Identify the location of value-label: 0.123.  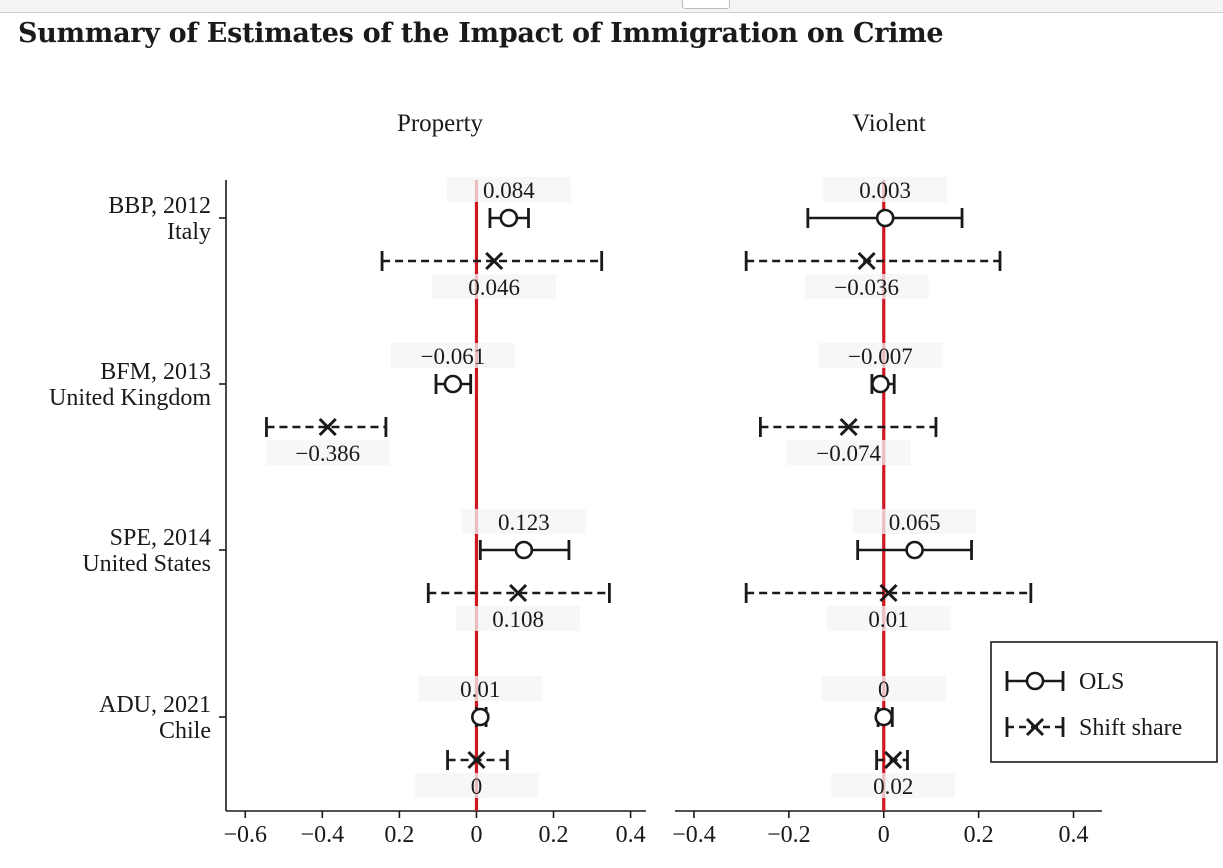
(524, 522).